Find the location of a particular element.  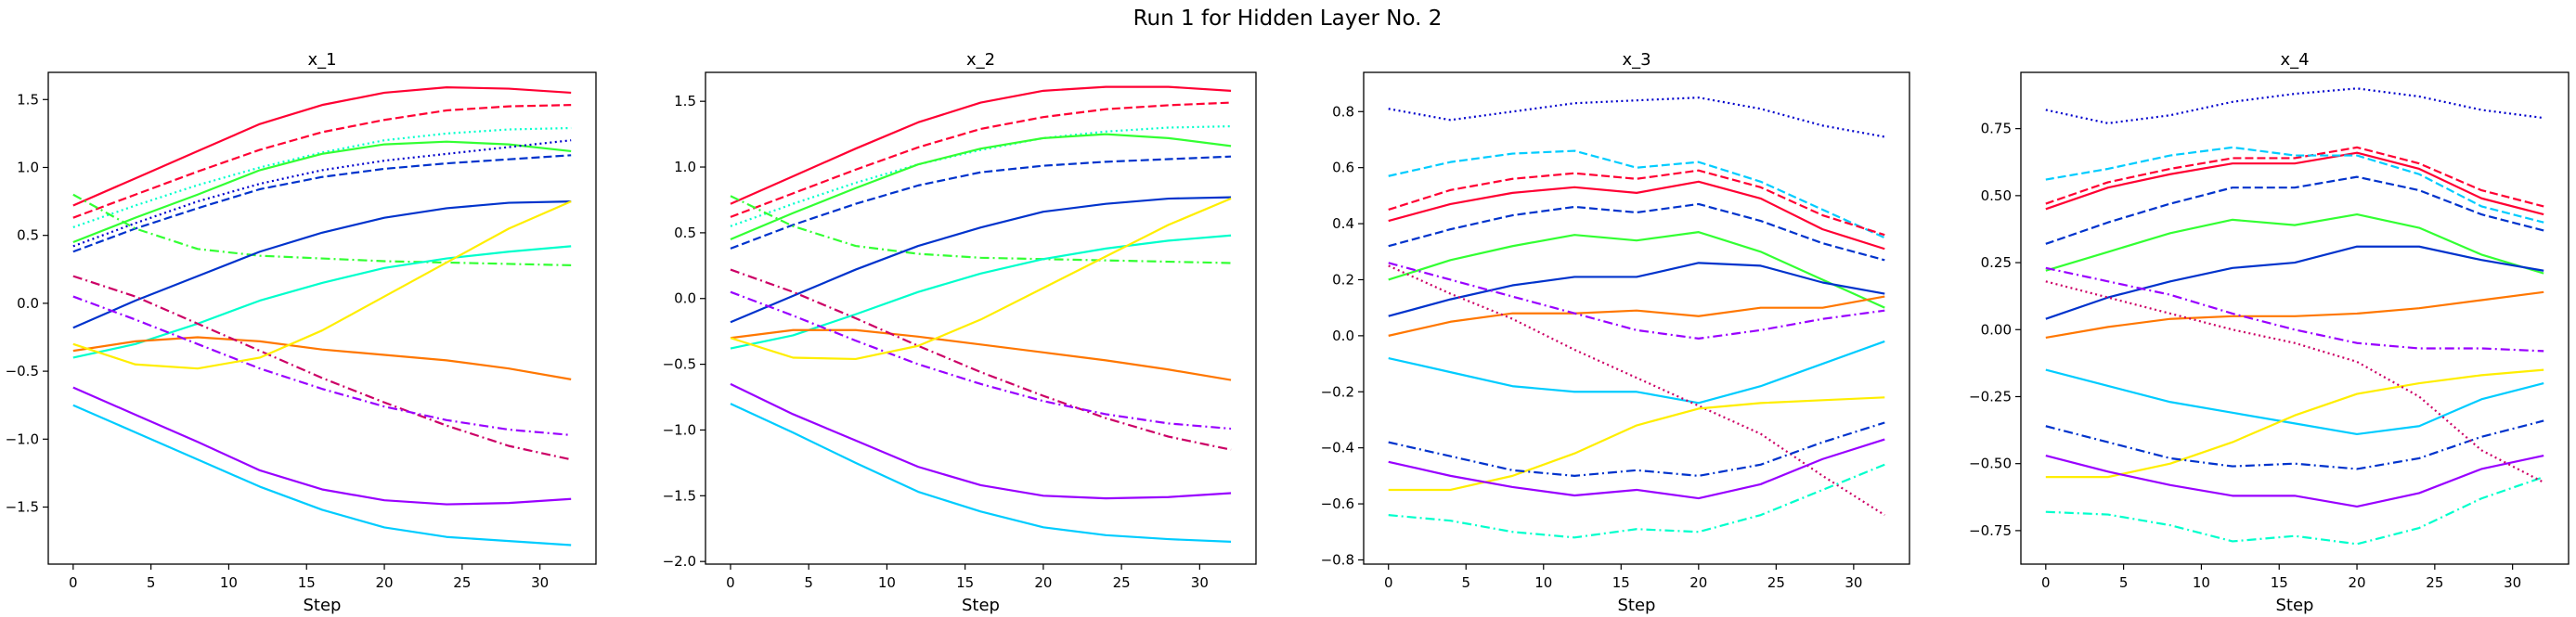

y-tick-label: 0.00 is located at coordinates (1996, 329).